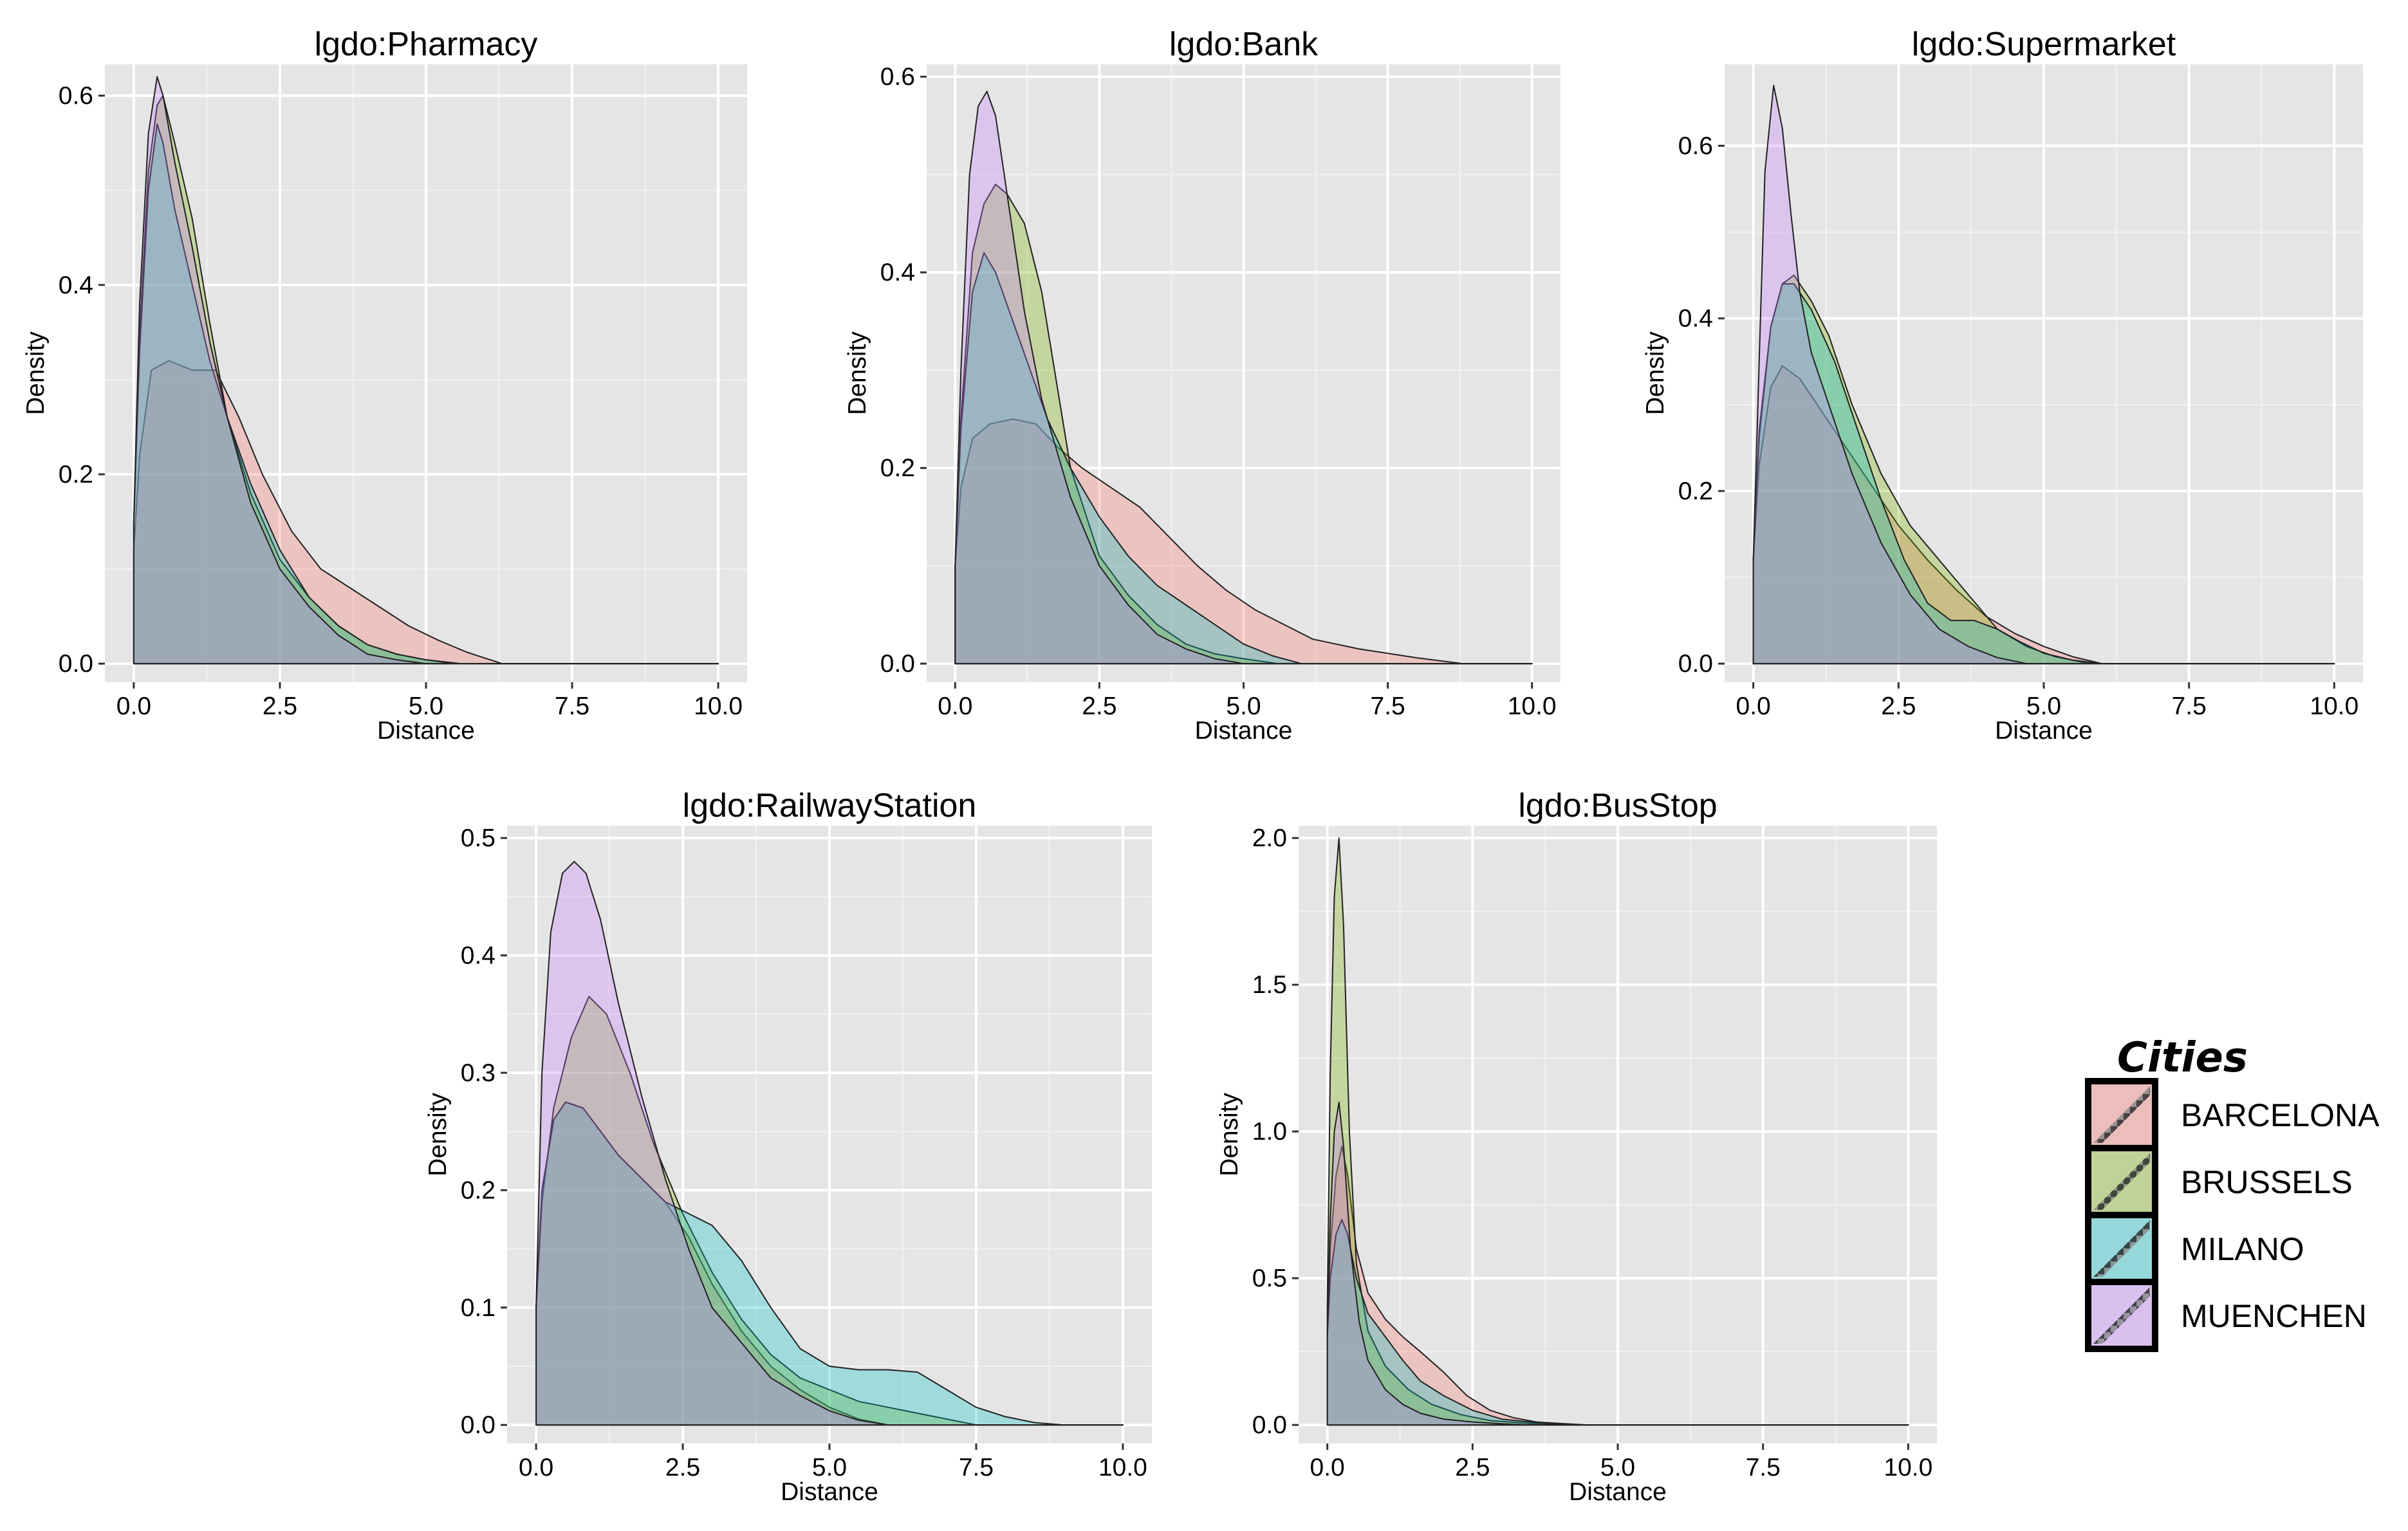  Describe the element at coordinates (478, 1073) in the screenshot. I see `y-tick-label: 0.3` at that location.